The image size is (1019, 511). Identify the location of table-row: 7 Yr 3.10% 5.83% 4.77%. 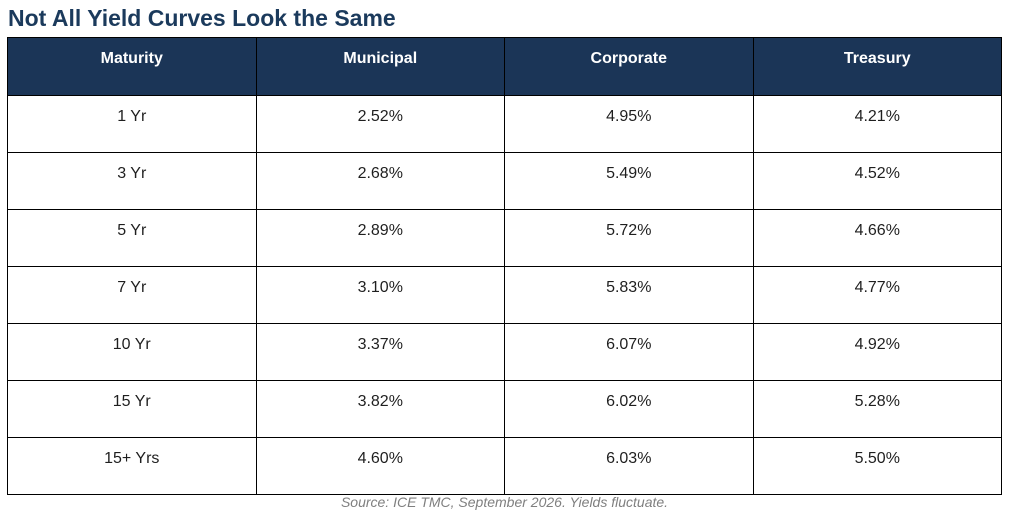
(504, 295).